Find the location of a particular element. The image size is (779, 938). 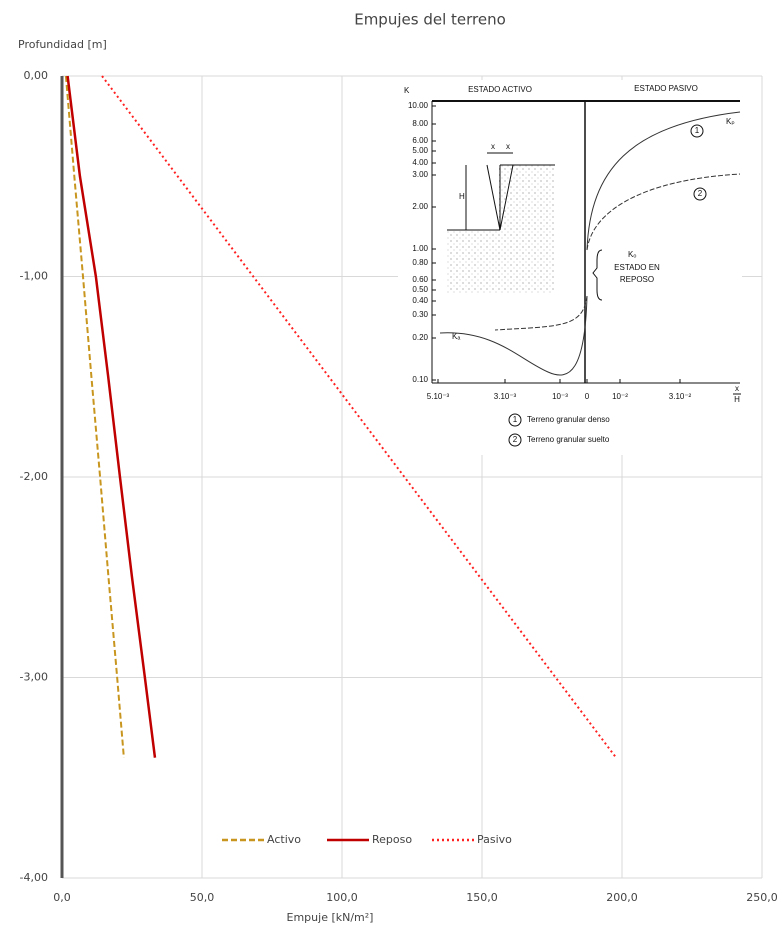

ka-loose is located at coordinates (541, 313).